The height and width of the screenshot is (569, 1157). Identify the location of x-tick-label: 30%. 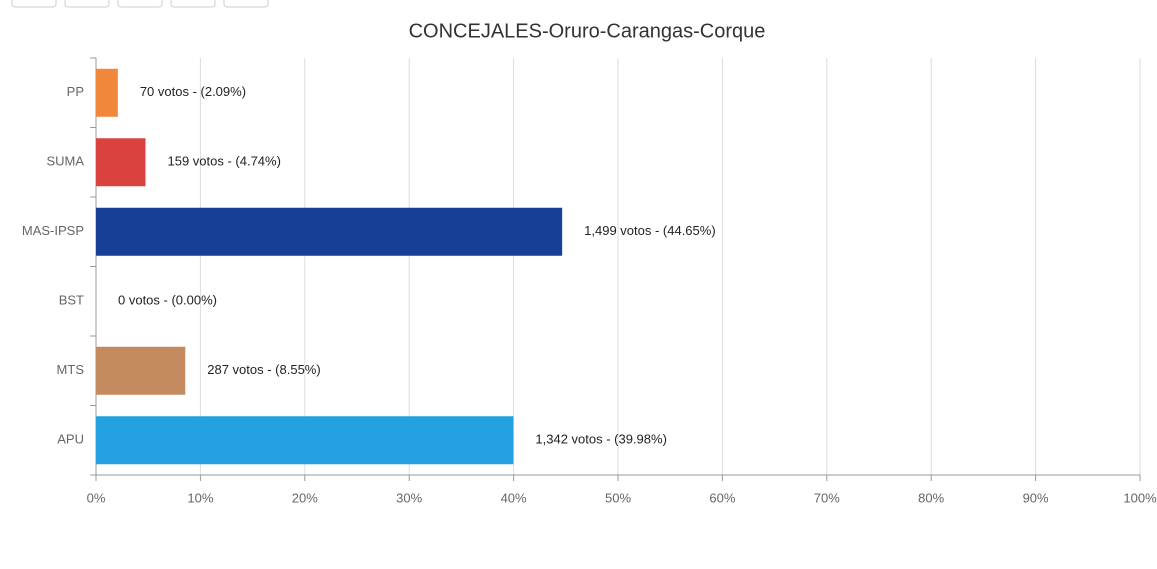
(409, 497).